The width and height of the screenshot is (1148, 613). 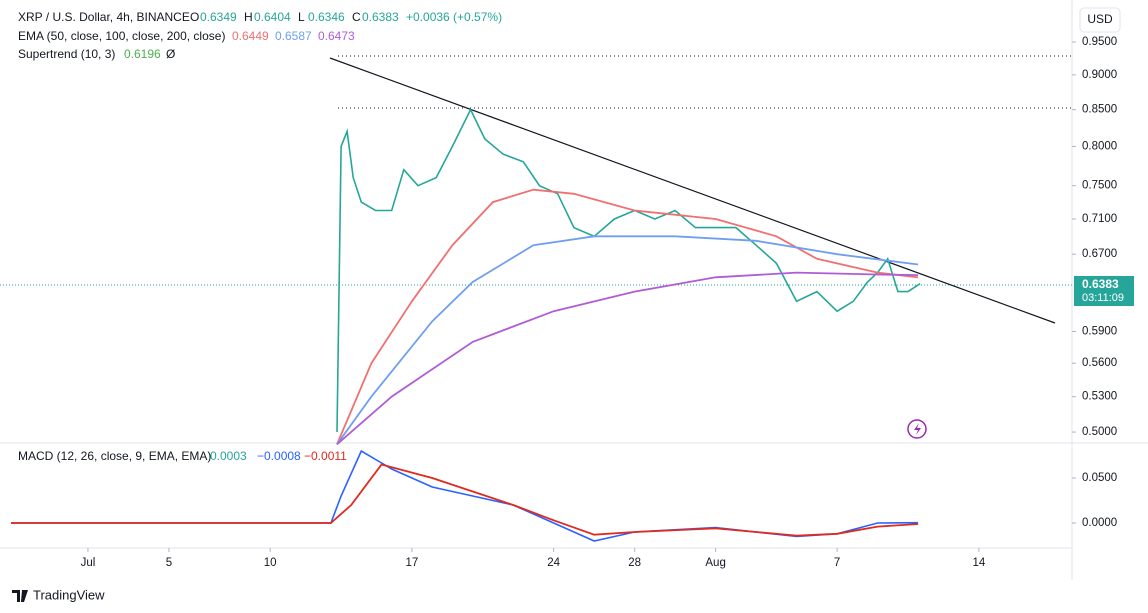 I want to click on x-tick-label: 24, so click(x=553, y=563).